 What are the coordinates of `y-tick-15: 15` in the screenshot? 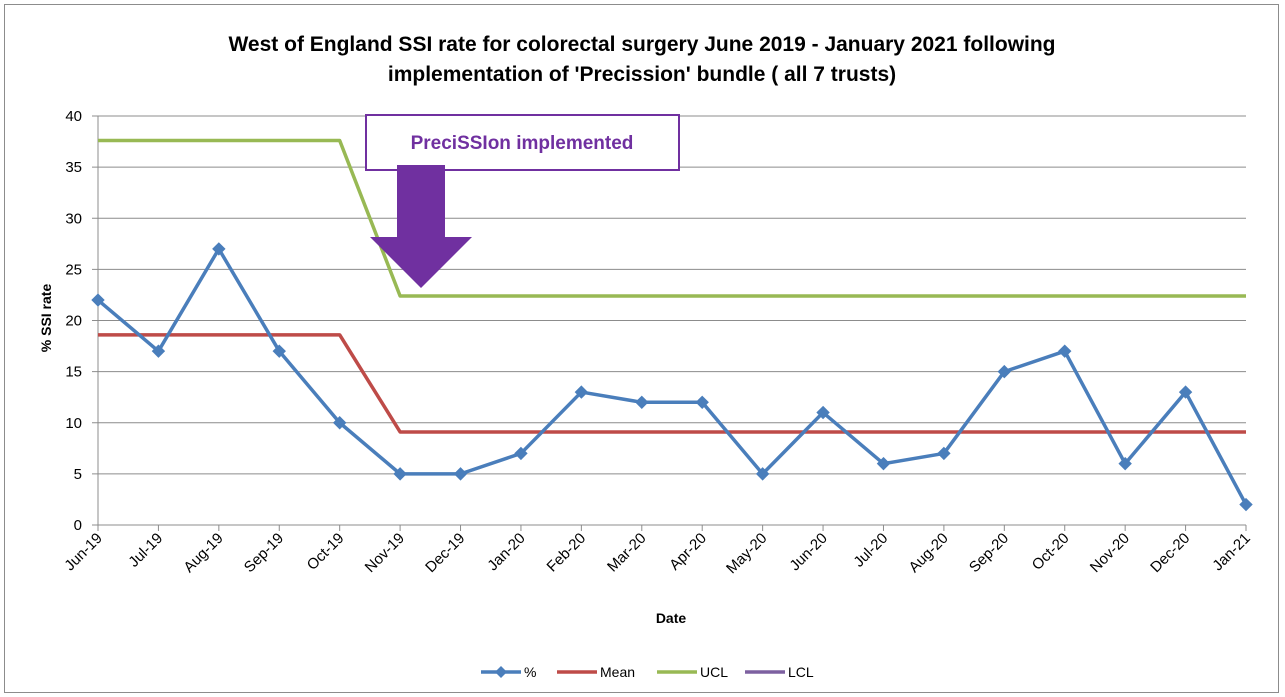 It's located at (73, 372).